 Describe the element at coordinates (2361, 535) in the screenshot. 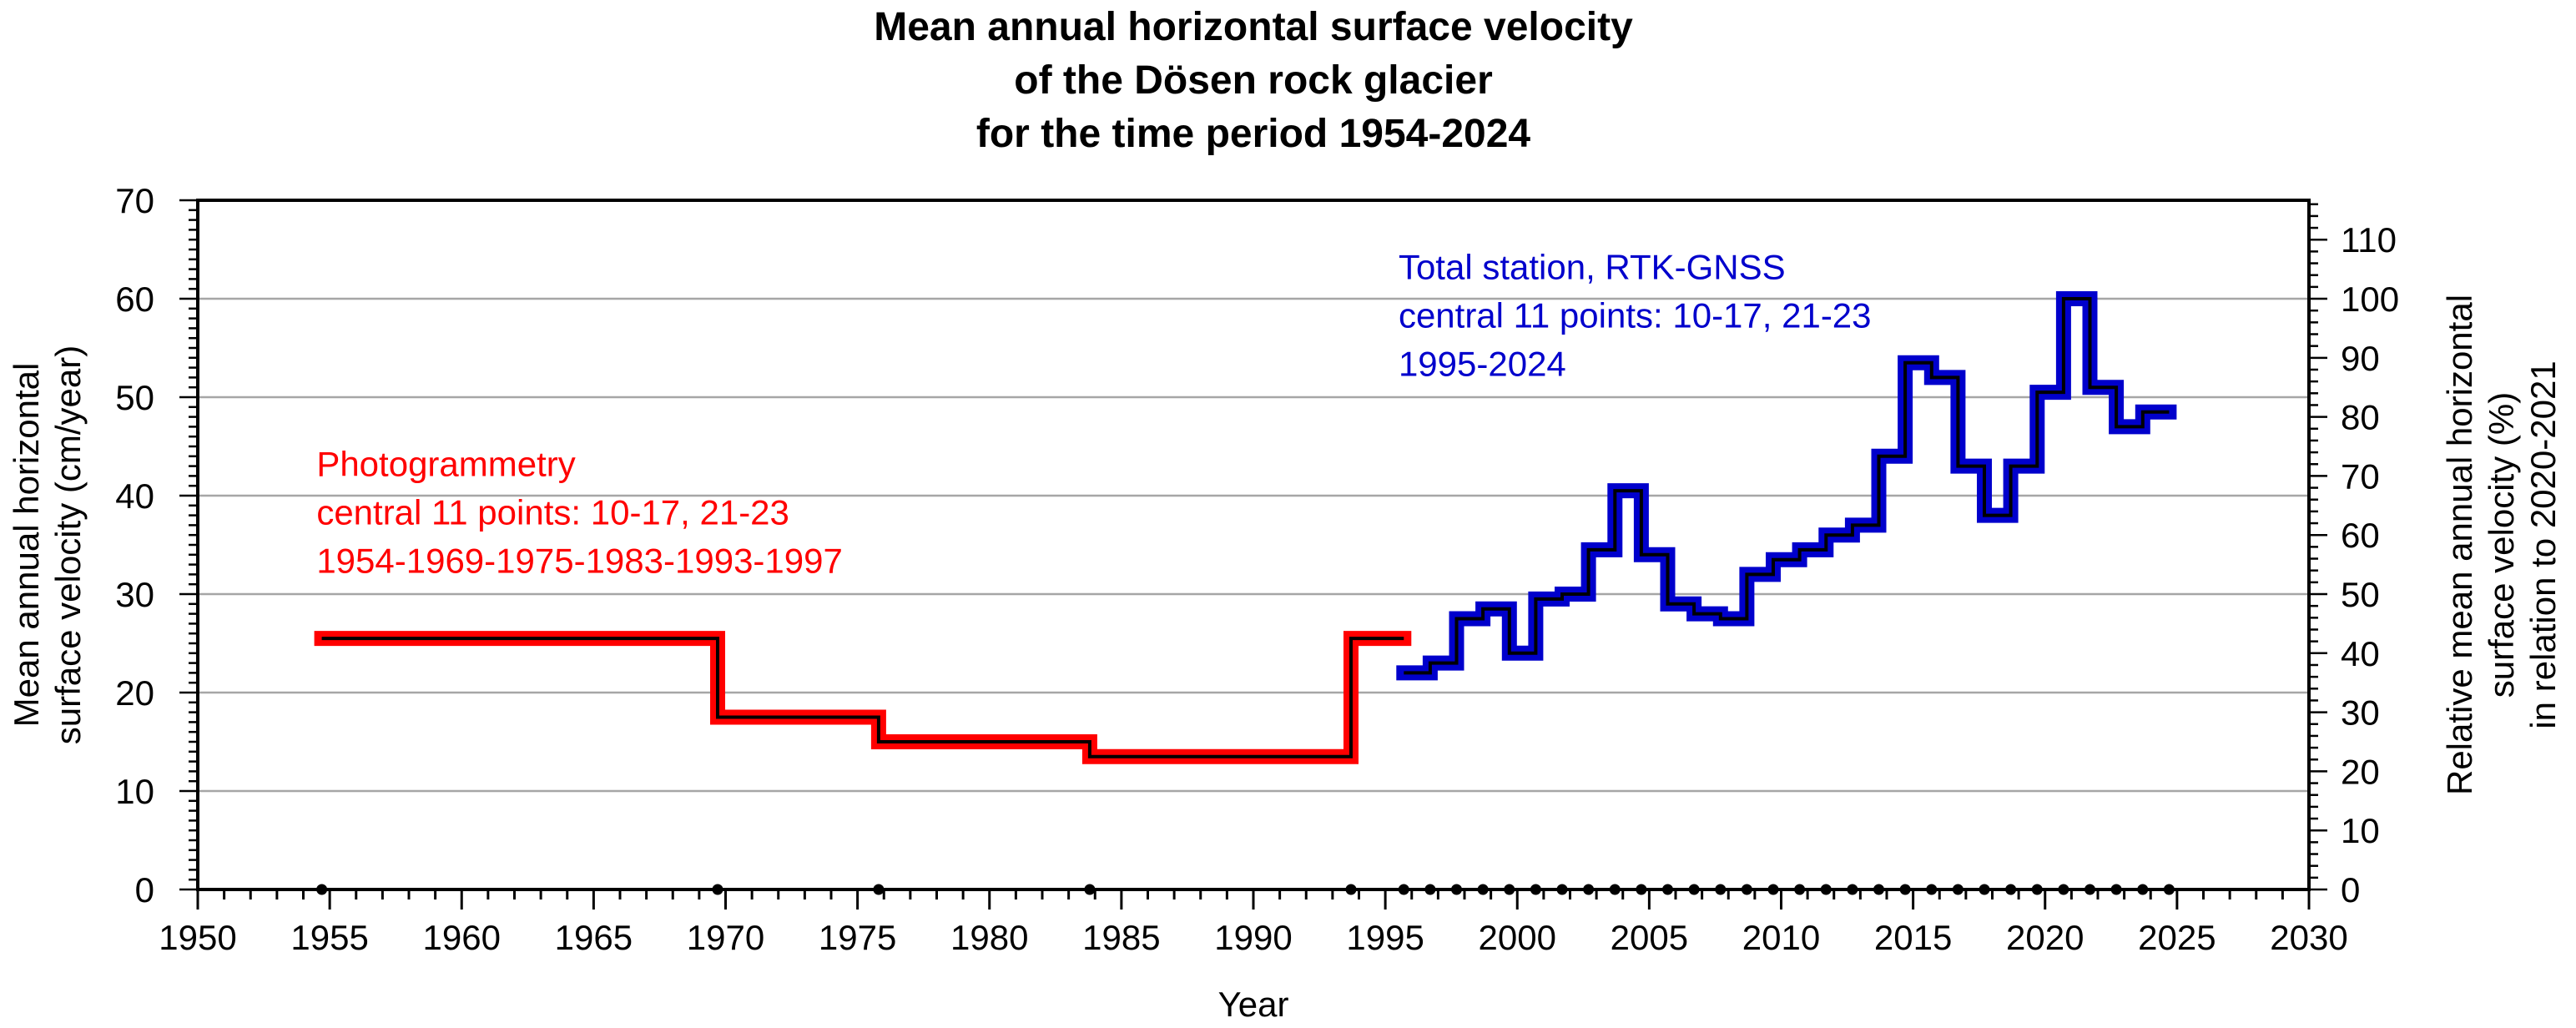

I see `y-right-tick-label: 60` at that location.